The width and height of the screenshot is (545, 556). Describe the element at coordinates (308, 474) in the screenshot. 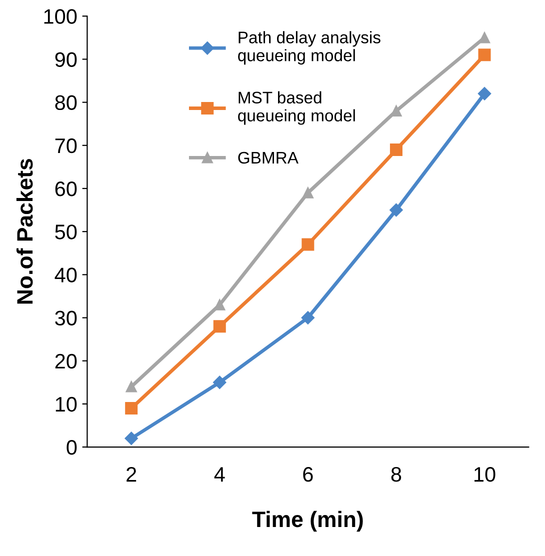

I see `x-tick-label: 6` at that location.